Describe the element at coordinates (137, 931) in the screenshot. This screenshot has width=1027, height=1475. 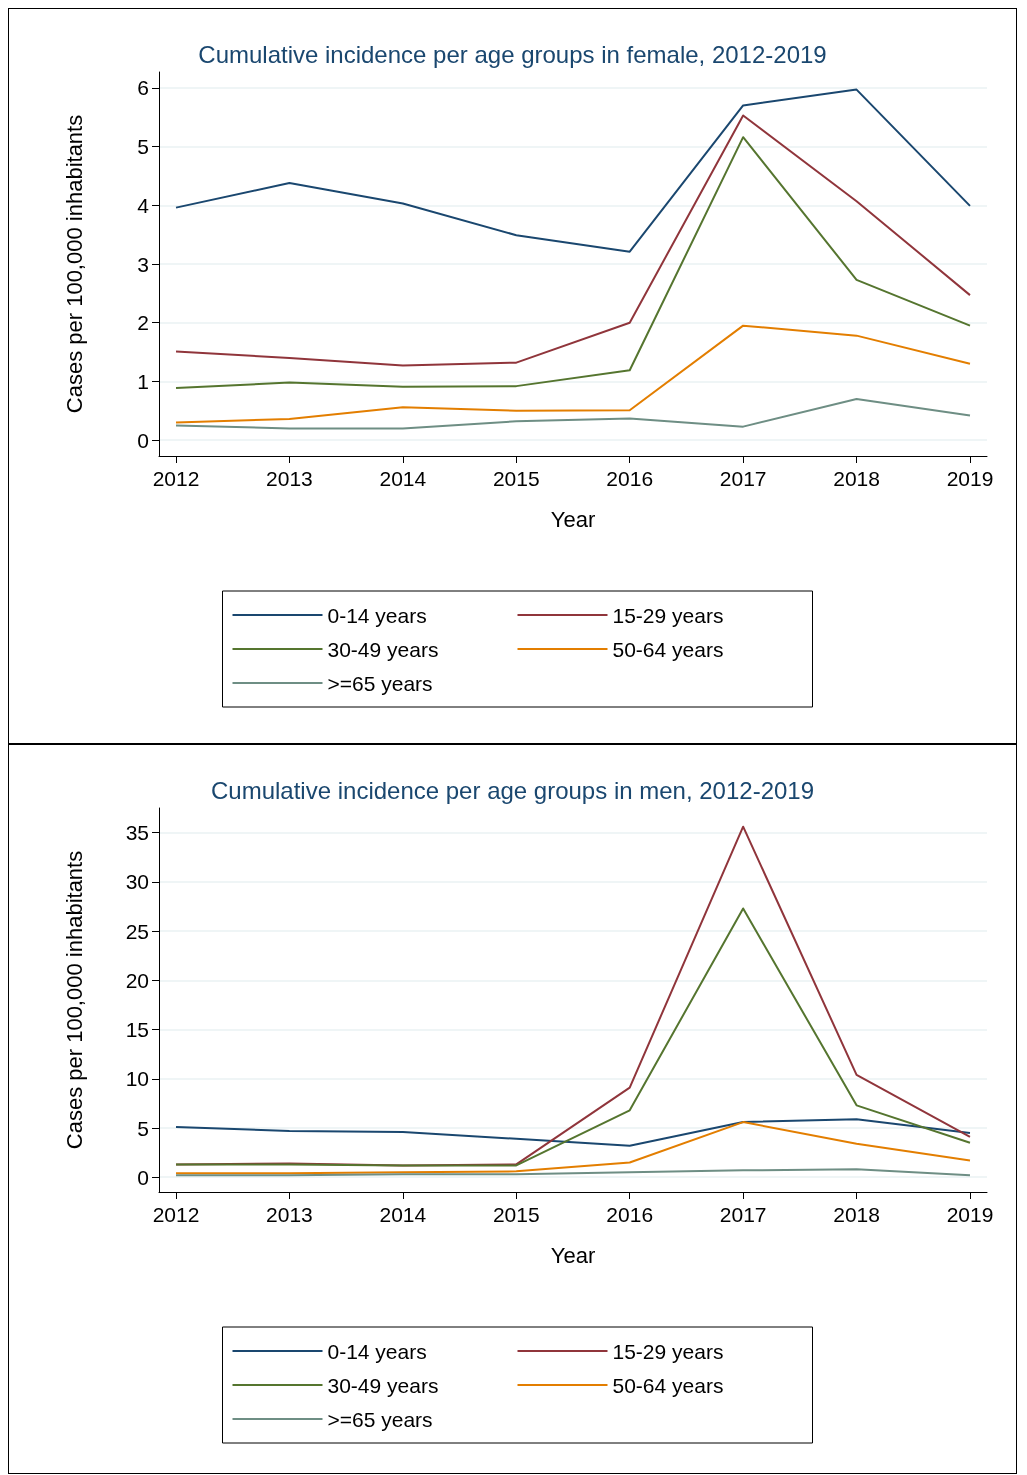
I see `y-tick-label: 25` at that location.